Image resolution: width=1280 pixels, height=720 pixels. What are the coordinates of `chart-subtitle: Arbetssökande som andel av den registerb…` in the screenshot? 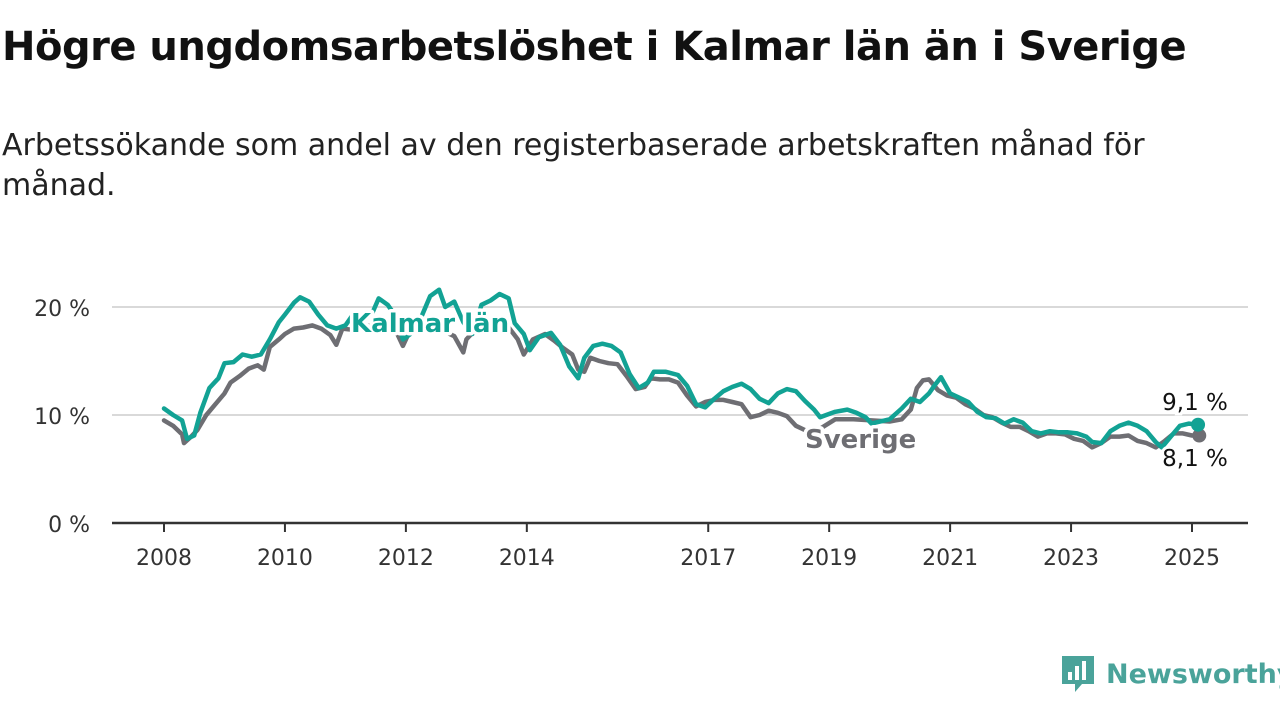 It's located at (573, 165).